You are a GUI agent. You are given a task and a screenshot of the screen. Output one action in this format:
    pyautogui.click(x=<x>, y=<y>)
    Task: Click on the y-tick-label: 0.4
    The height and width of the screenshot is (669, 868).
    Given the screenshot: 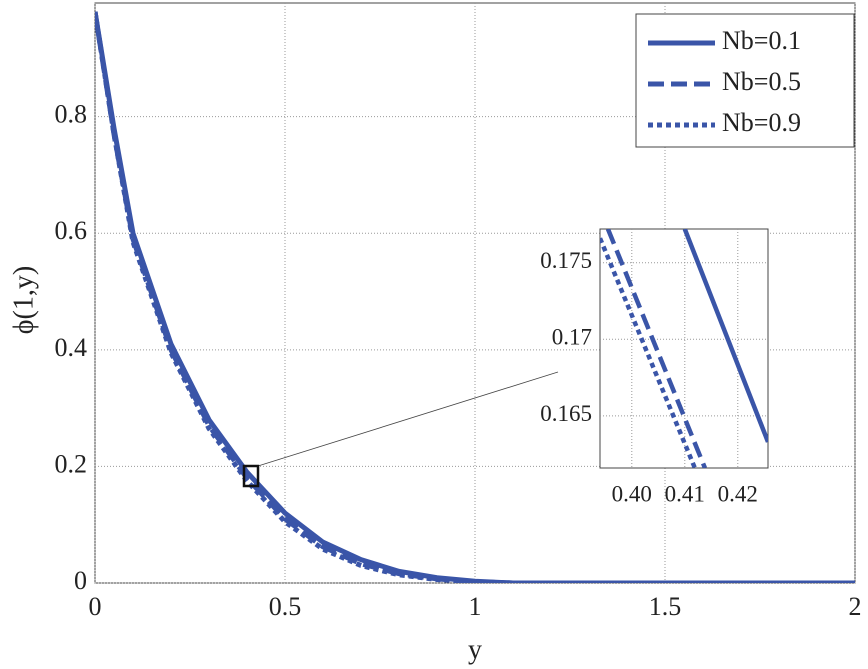 What is the action you would take?
    pyautogui.click(x=71, y=347)
    